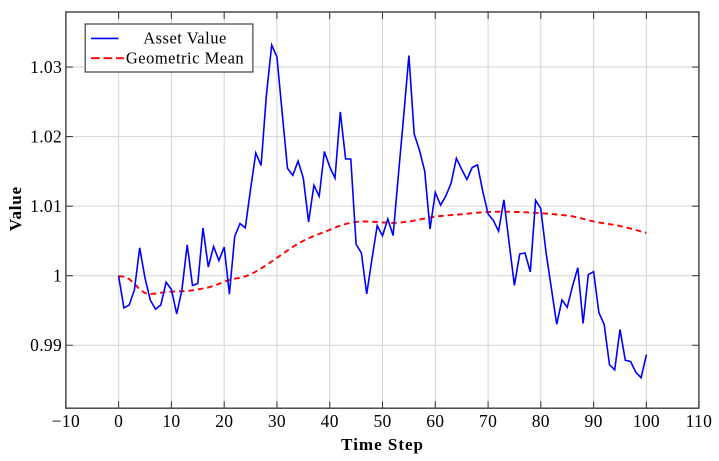 The height and width of the screenshot is (461, 719). I want to click on svg-text: Time Step, so click(382, 444).